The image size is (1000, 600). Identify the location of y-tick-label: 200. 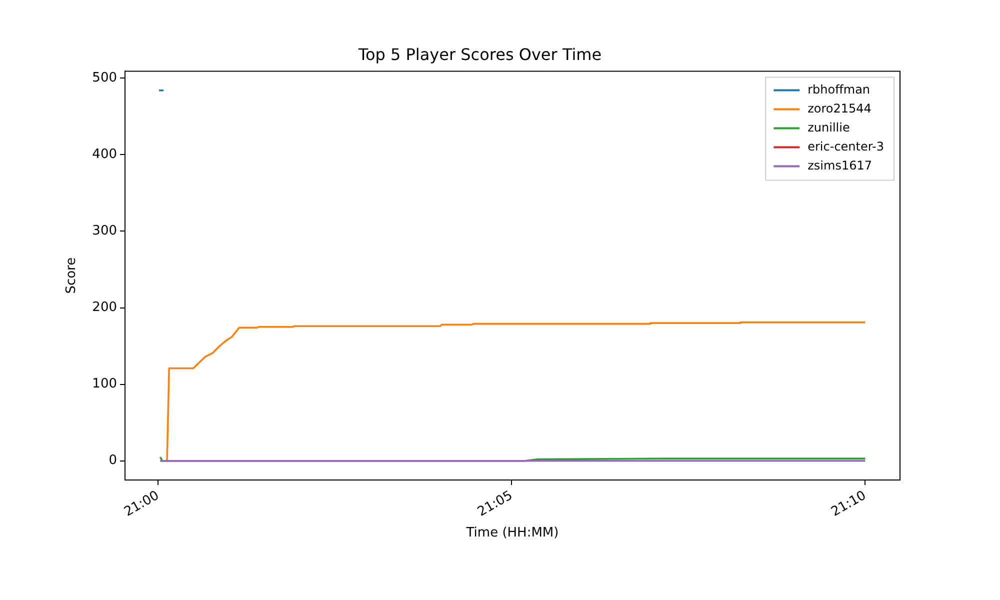
(104, 308).